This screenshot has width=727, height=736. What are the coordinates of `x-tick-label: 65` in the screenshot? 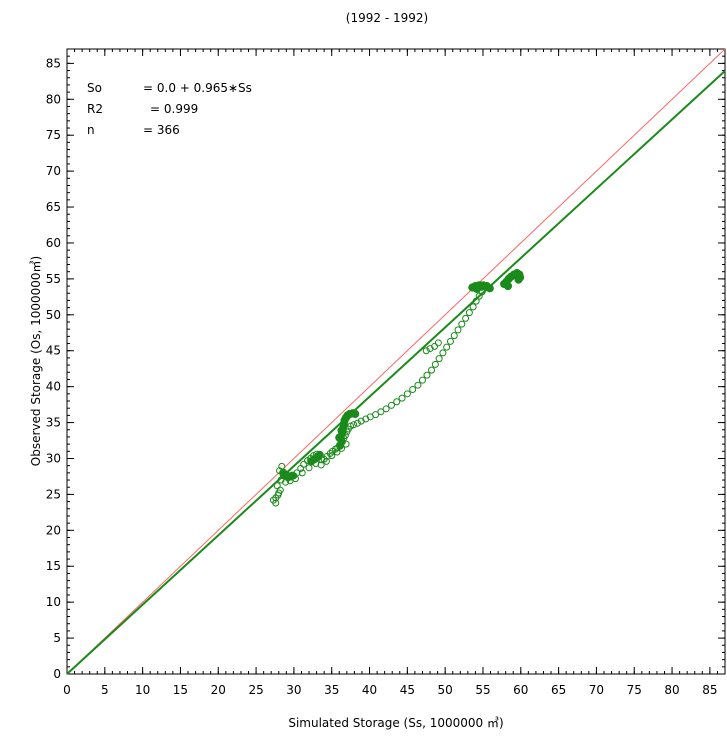 It's located at (558, 690).